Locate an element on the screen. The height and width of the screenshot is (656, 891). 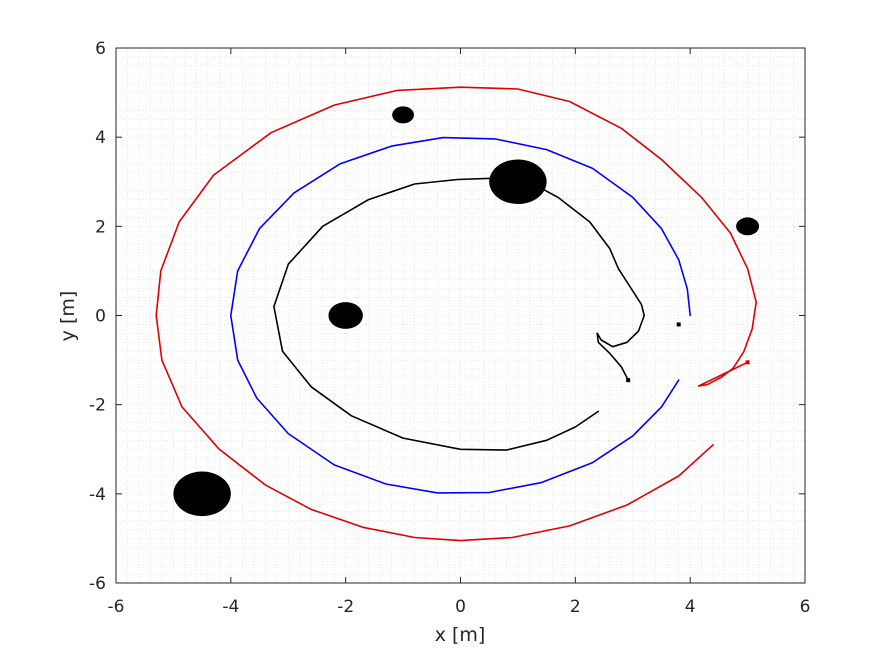
x-tick-label: -4 is located at coordinates (230, 607).